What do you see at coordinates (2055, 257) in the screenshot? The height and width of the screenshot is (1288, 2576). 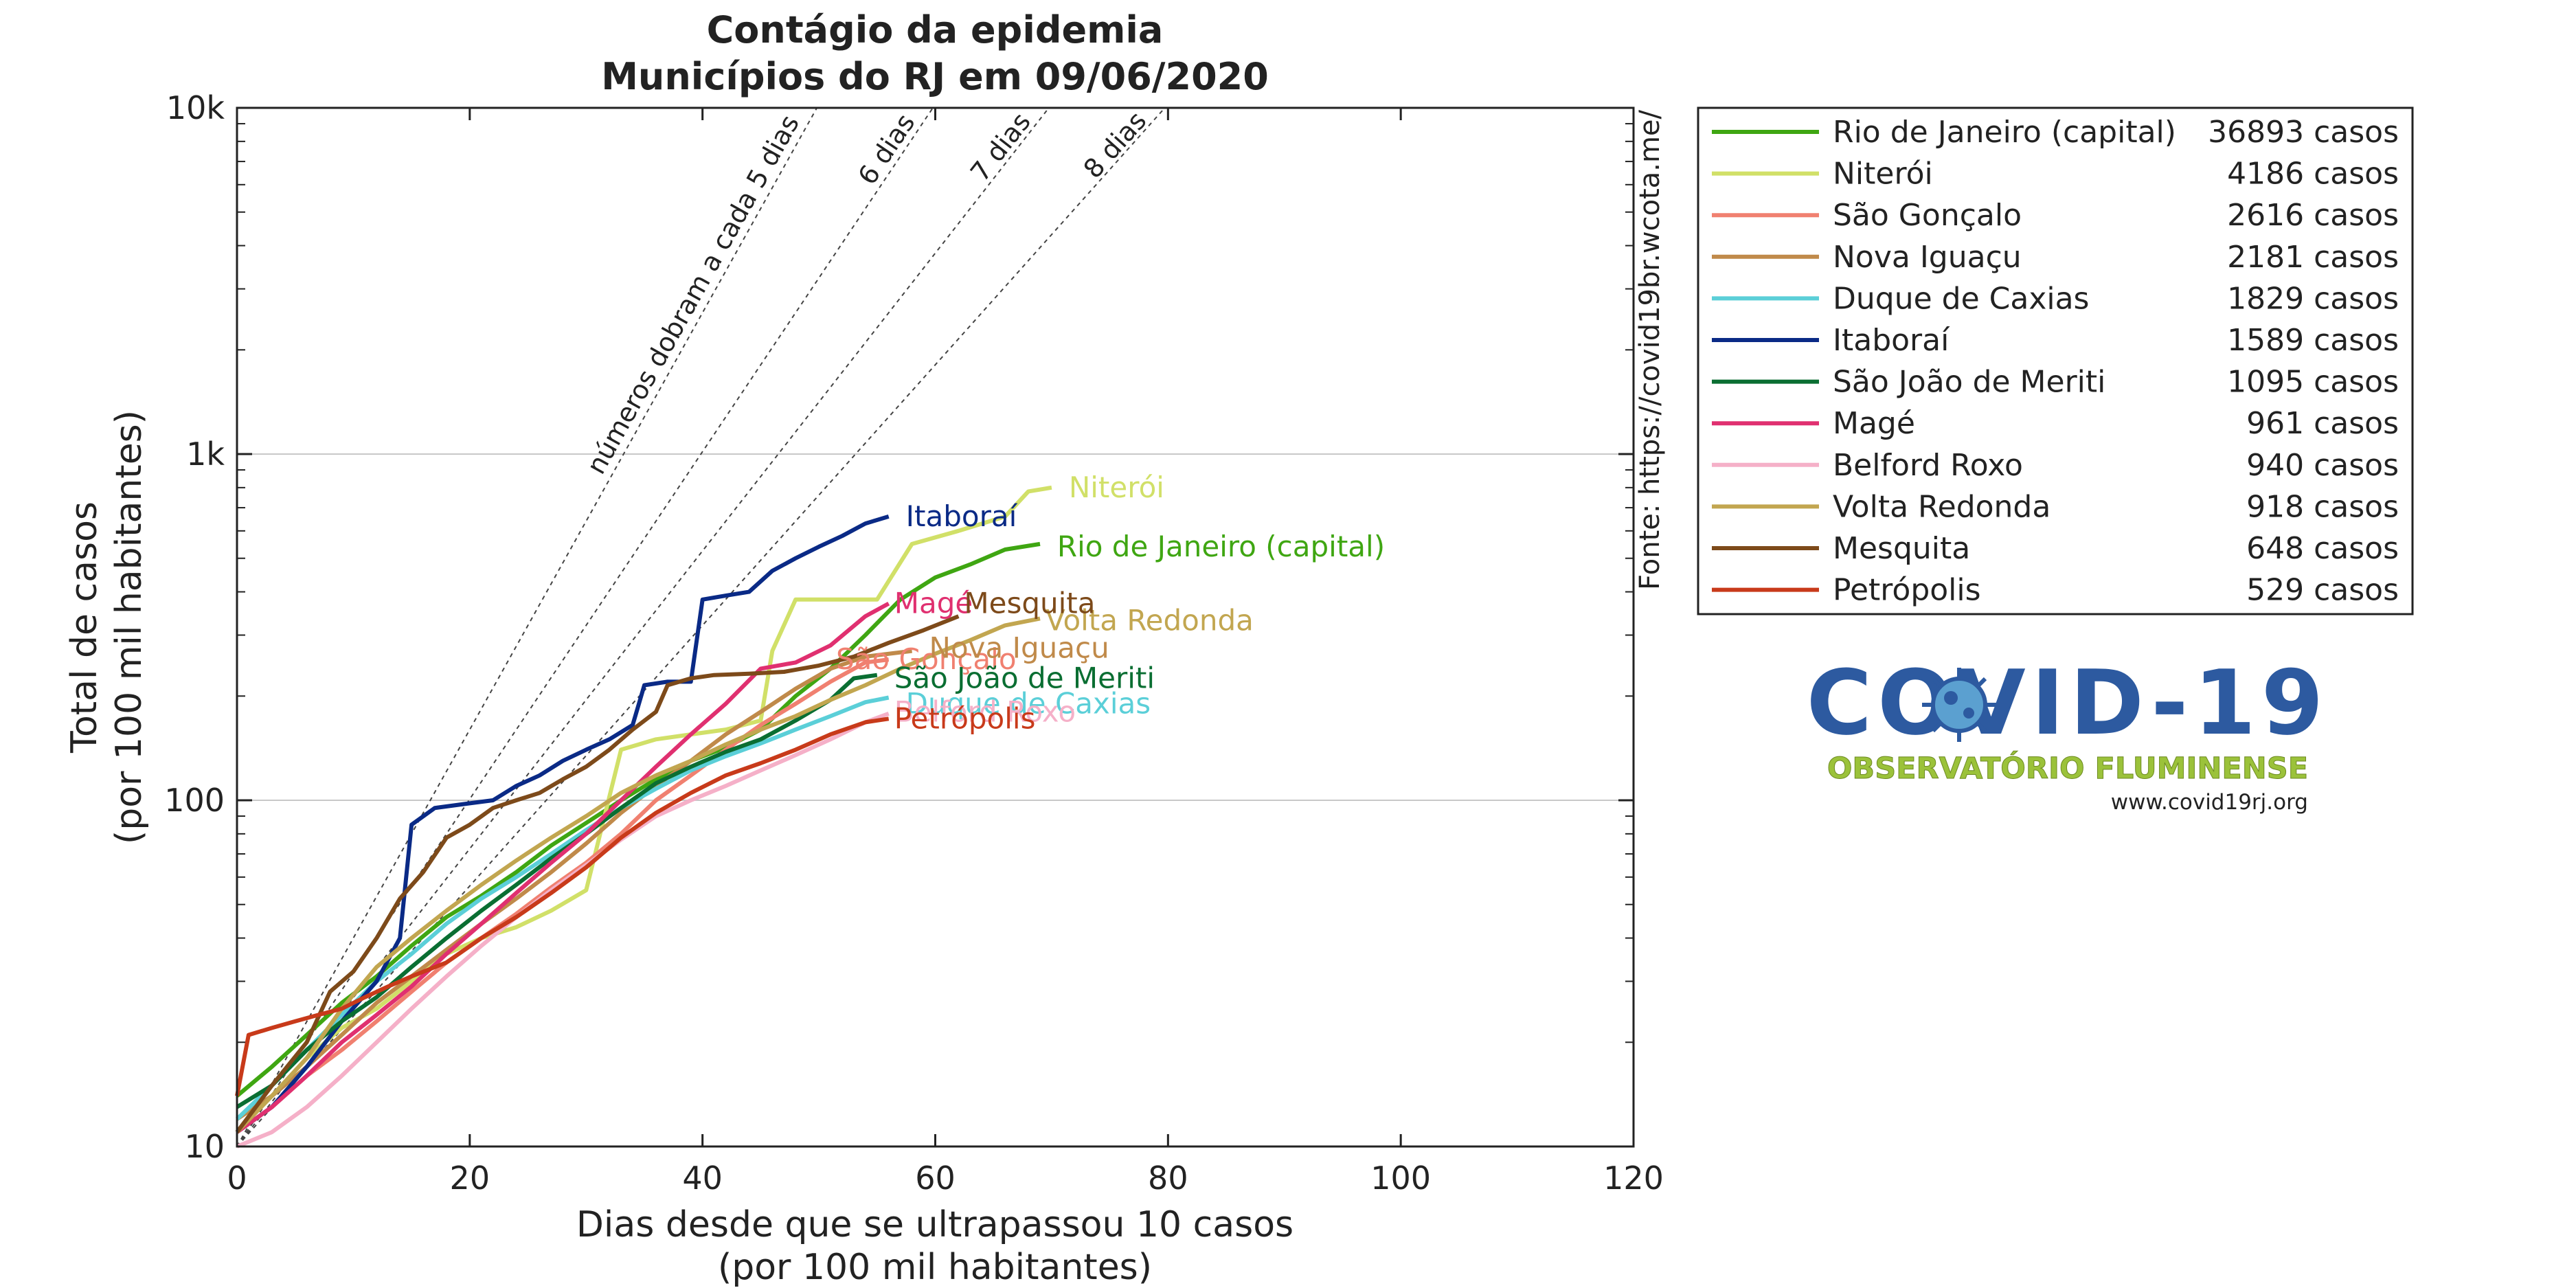 I see `legend-item-3: Nova Iguaçu 2181 casos` at bounding box center [2055, 257].